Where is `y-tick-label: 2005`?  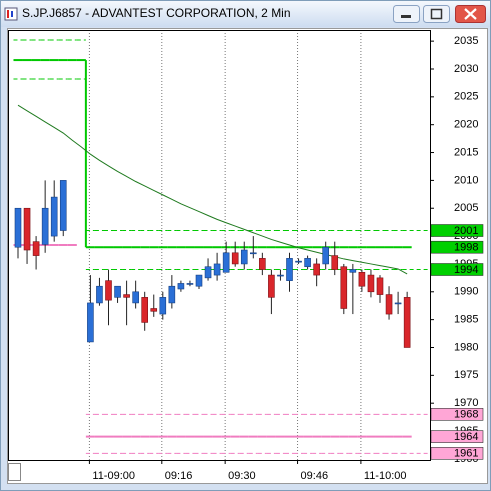
y-tick-label: 2005 is located at coordinates (466, 208).